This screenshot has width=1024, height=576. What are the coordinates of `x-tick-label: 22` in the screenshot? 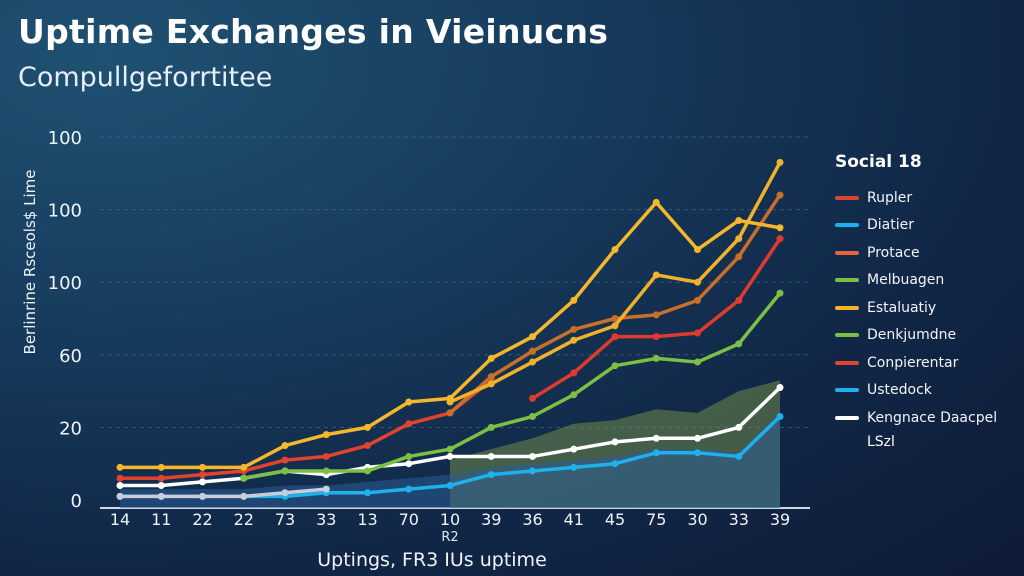 It's located at (244, 519).